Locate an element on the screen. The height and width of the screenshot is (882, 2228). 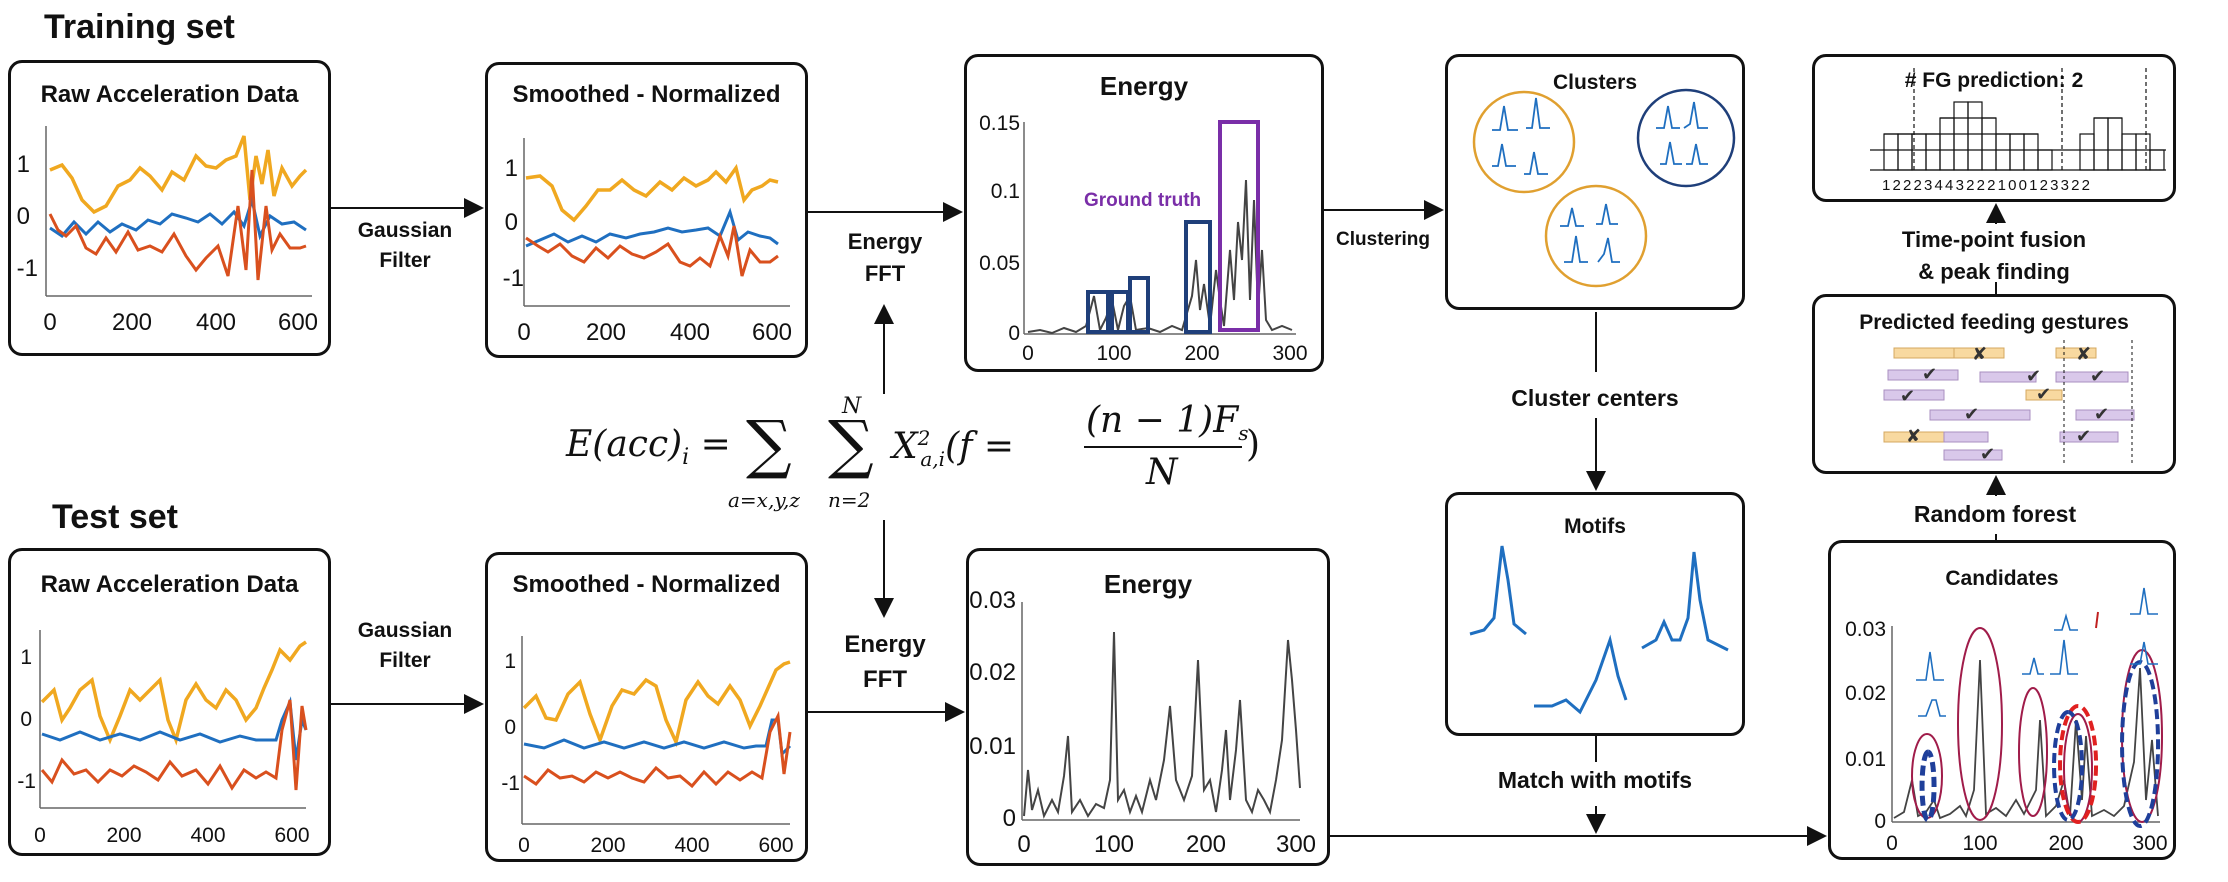
random-forest-label: Random forest is located at coordinates (1995, 514).